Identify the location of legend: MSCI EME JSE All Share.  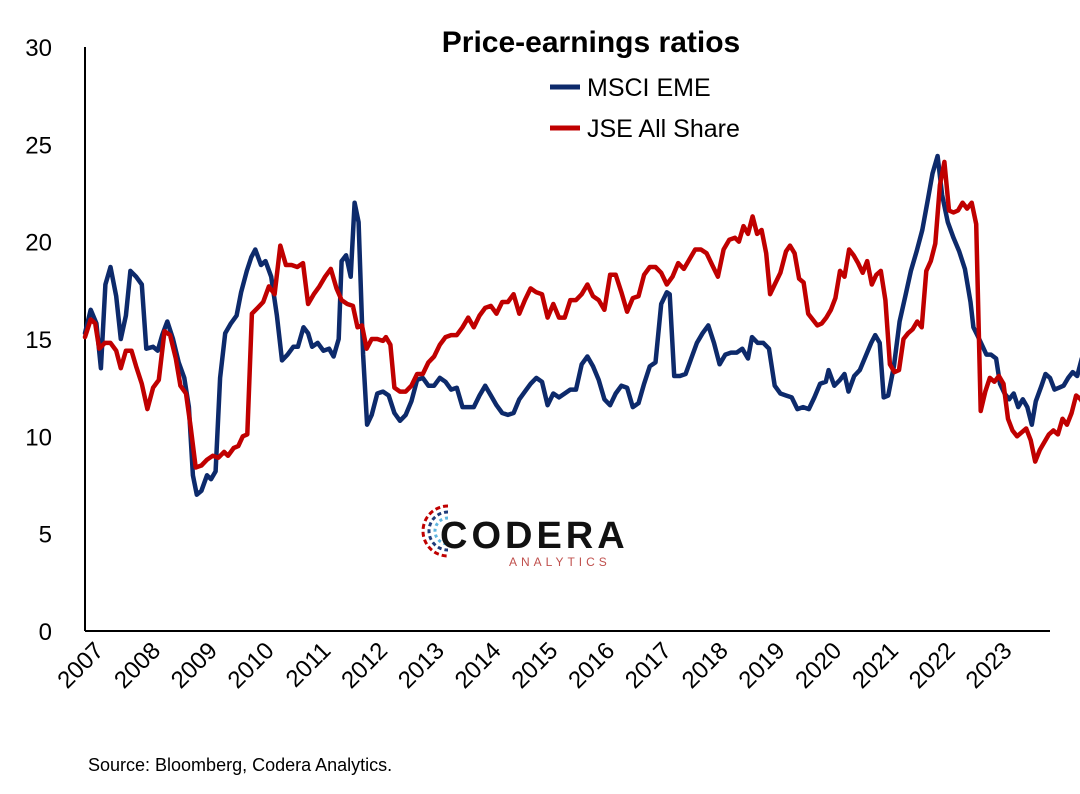
(645, 108).